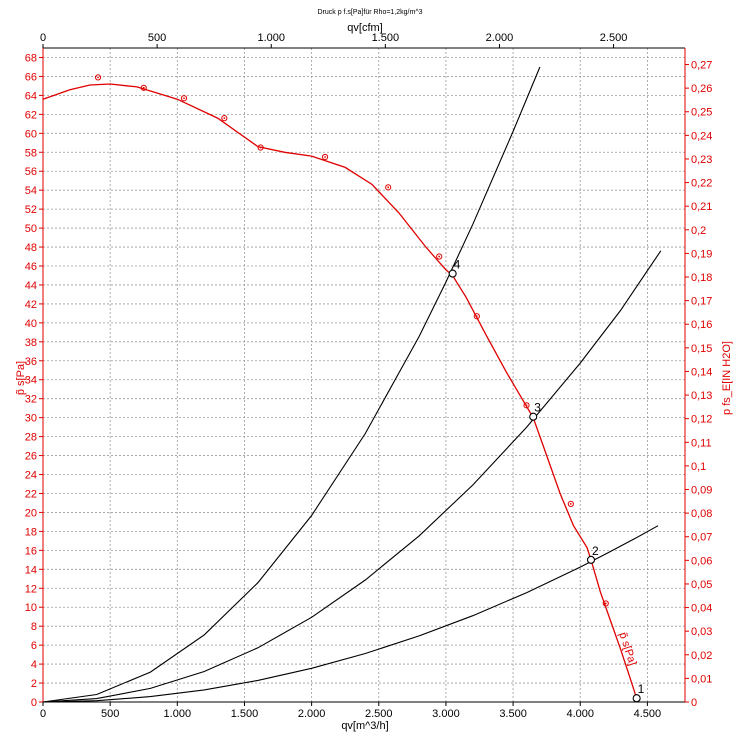  I want to click on y2-tick-label: 0,26, so click(701, 89).